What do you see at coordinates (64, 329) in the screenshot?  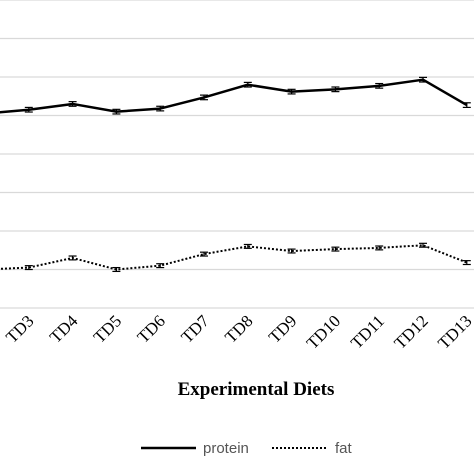 I see `x-tick-label: TD4` at bounding box center [64, 329].